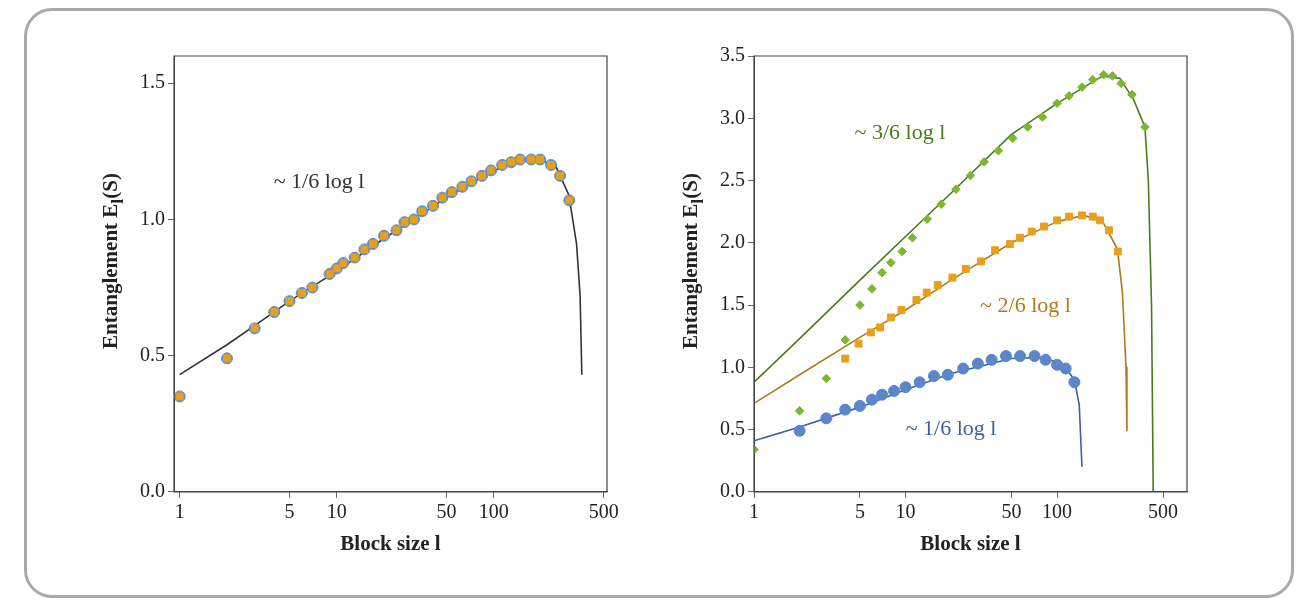 This screenshot has width=1303, height=615. Describe the element at coordinates (732, 241) in the screenshot. I see `y-tick-label: 2.0` at that location.